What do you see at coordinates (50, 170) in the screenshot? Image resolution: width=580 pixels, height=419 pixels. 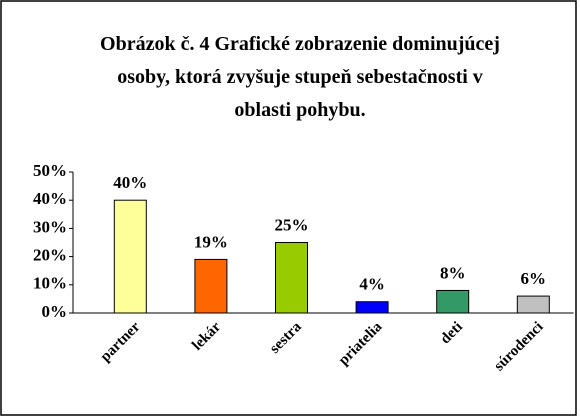 I see `y-tick-label: 50%` at bounding box center [50, 170].